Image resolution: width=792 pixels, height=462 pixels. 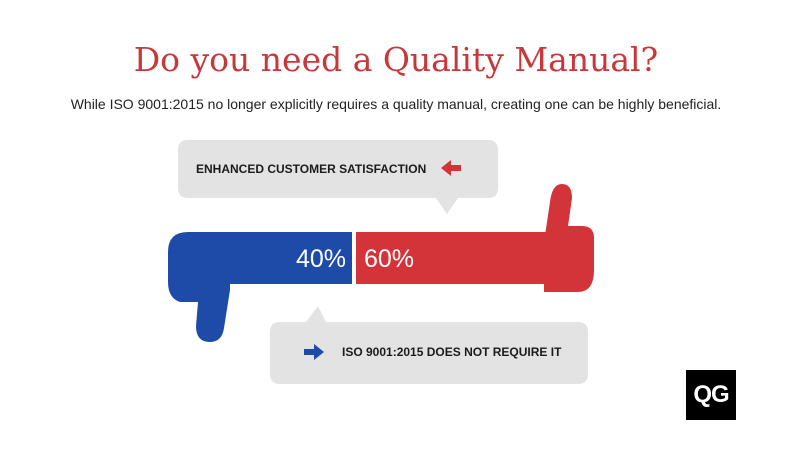 I want to click on bar-no-label: 40%, so click(x=321, y=259).